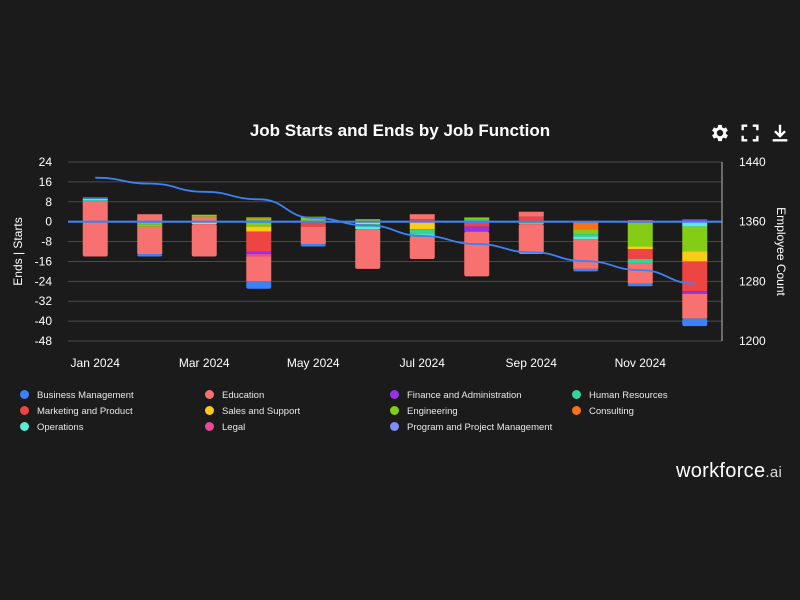 This screenshot has width=800, height=600. What do you see at coordinates (46, 162) in the screenshot?
I see `y-tick-label-left: 24` at bounding box center [46, 162].